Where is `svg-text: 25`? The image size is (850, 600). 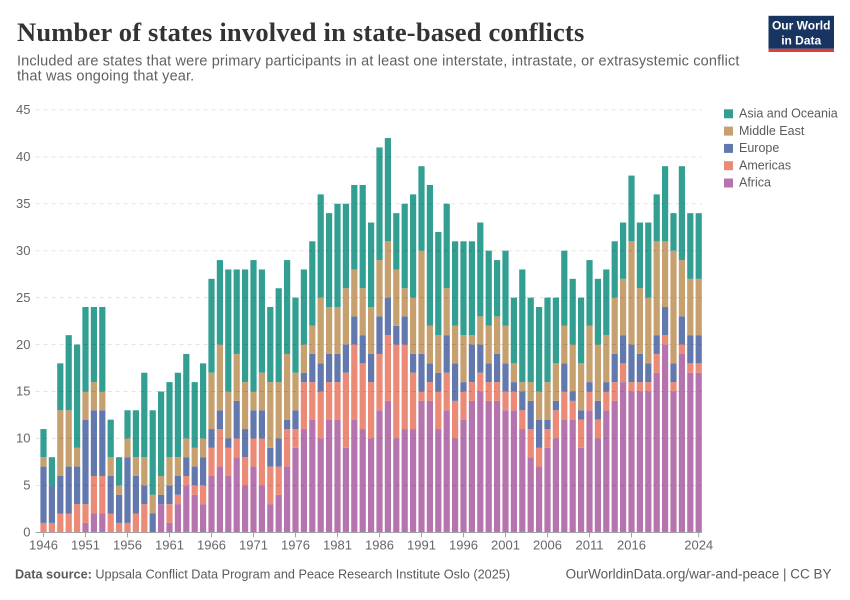
svg-text: 25 is located at coordinates (23, 297).